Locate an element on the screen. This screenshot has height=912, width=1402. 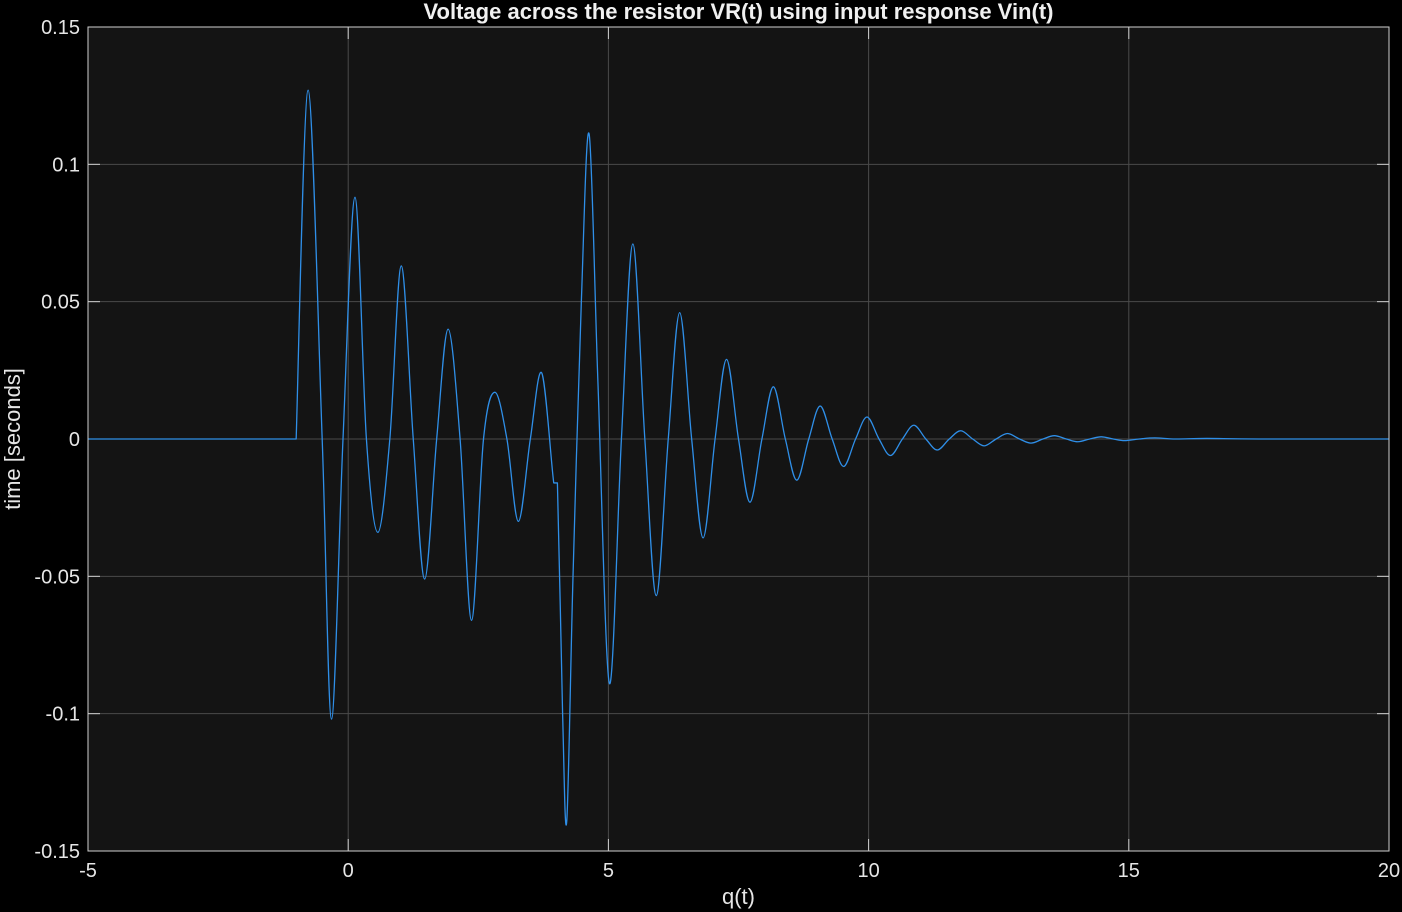
y-tick-label: 0.1 is located at coordinates (66, 165).